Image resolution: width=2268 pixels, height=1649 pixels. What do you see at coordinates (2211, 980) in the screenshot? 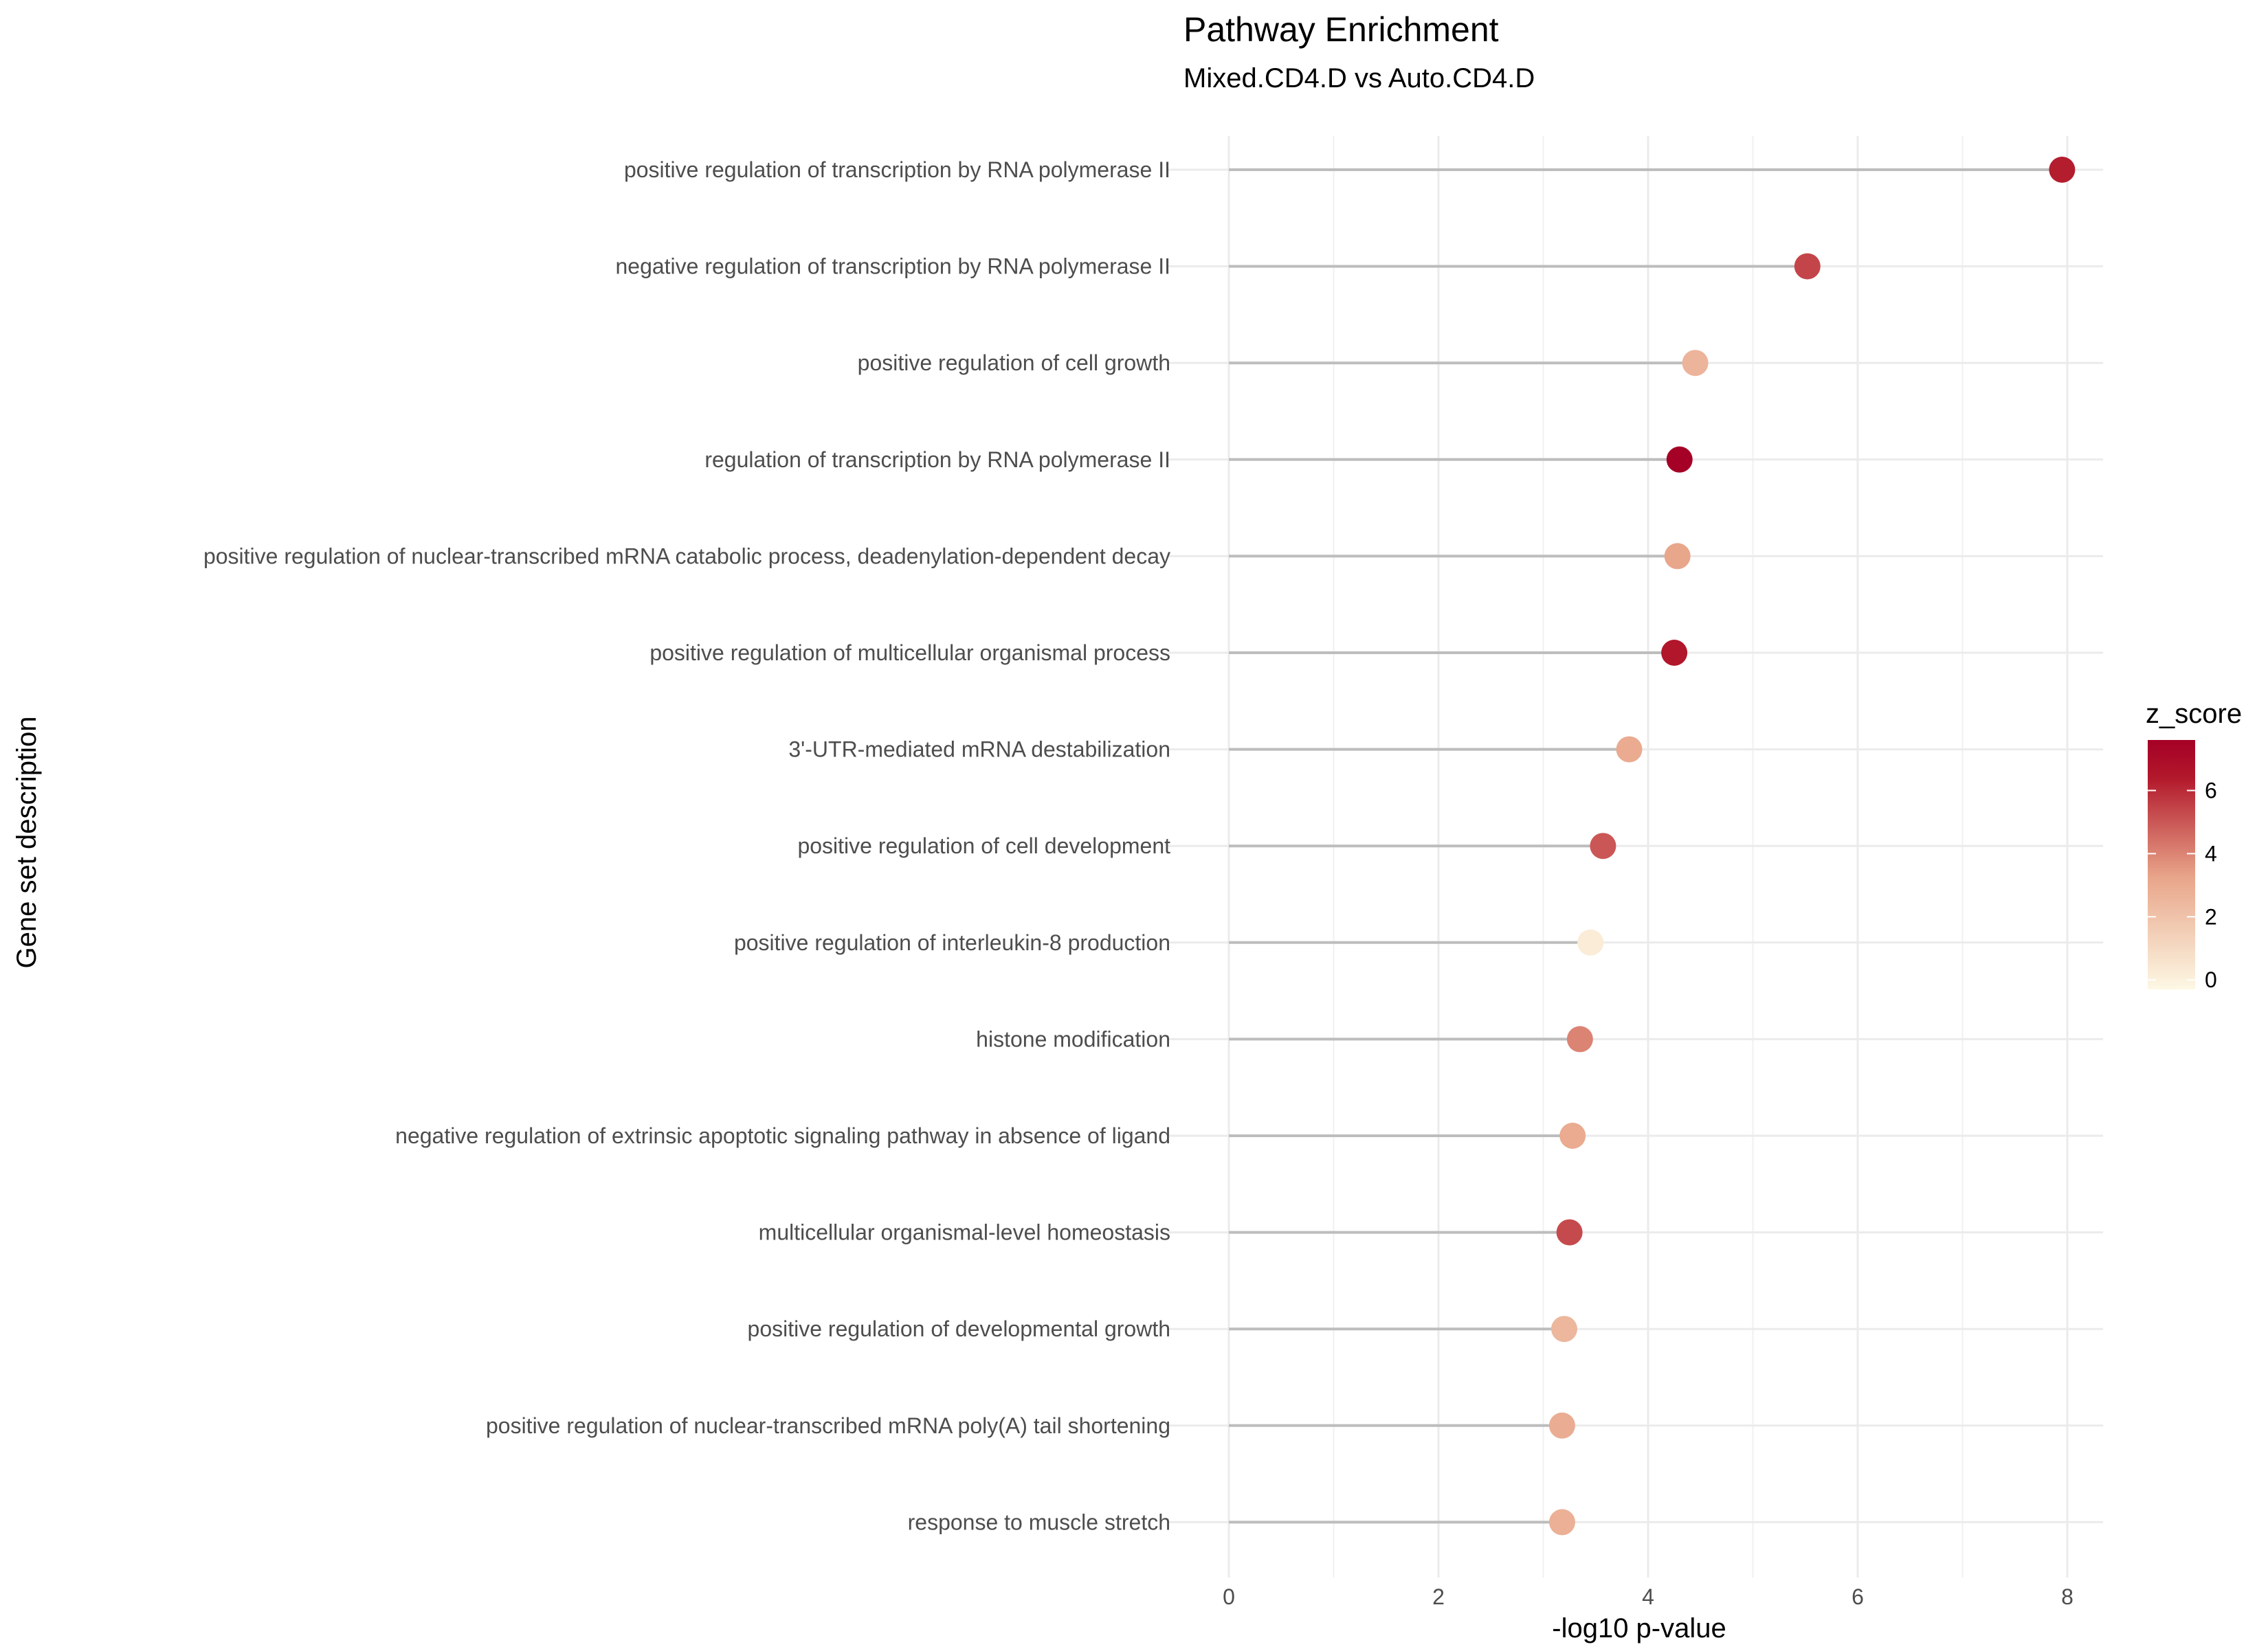
I see `legend-tick-label: 0` at bounding box center [2211, 980].